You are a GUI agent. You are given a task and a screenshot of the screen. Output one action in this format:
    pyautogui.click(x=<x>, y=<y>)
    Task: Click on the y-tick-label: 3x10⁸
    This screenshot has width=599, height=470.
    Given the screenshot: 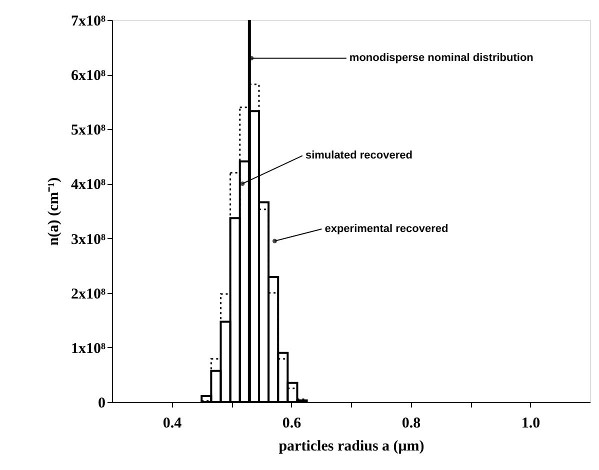 What is the action you would take?
    pyautogui.click(x=88, y=240)
    